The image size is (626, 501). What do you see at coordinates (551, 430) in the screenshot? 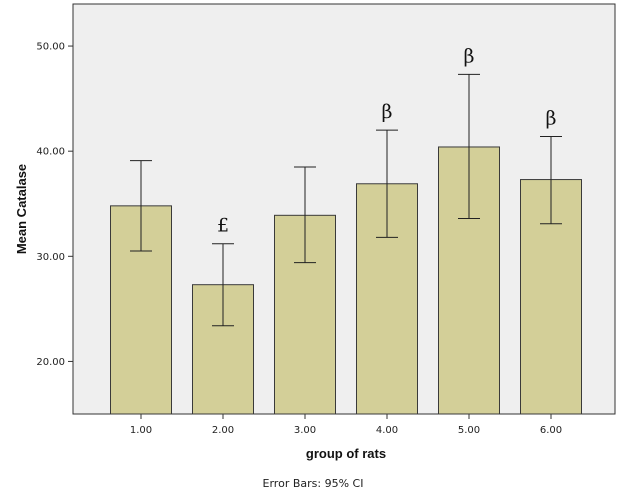
I see `x-tick-label: 6.00` at bounding box center [551, 430].